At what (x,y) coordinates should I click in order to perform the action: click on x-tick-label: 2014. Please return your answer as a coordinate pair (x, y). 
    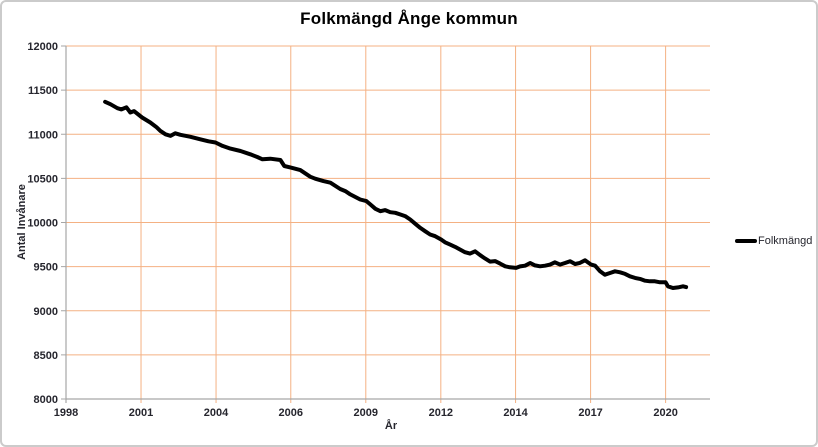
    Looking at the image, I should click on (515, 413).